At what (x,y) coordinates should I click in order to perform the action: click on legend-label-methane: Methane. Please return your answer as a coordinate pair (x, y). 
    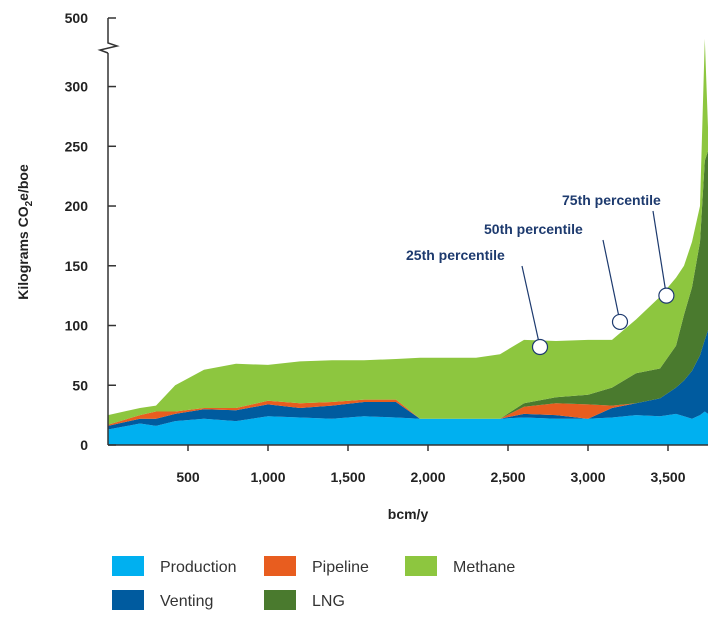
    Looking at the image, I should click on (484, 567).